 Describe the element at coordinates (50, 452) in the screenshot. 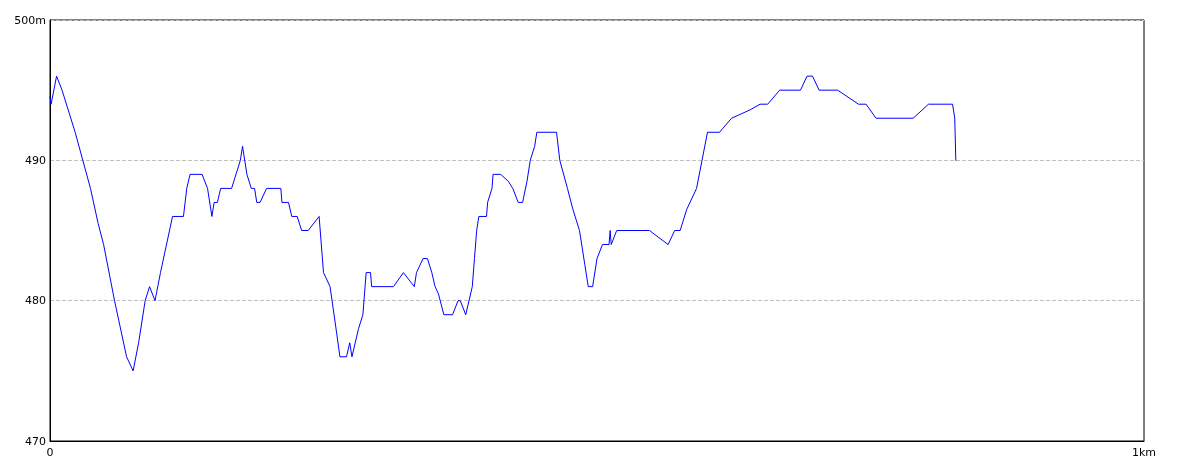

I see `x-tick-label: 0` at that location.